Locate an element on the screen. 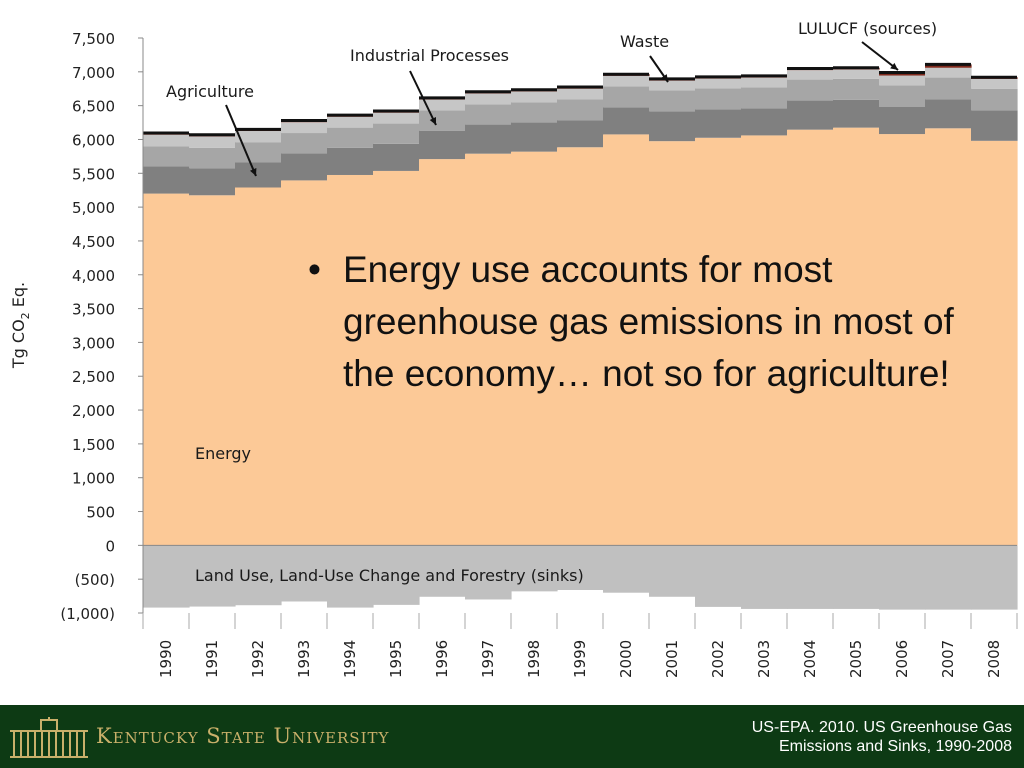  x-tick-label: 1990 is located at coordinates (166, 659).